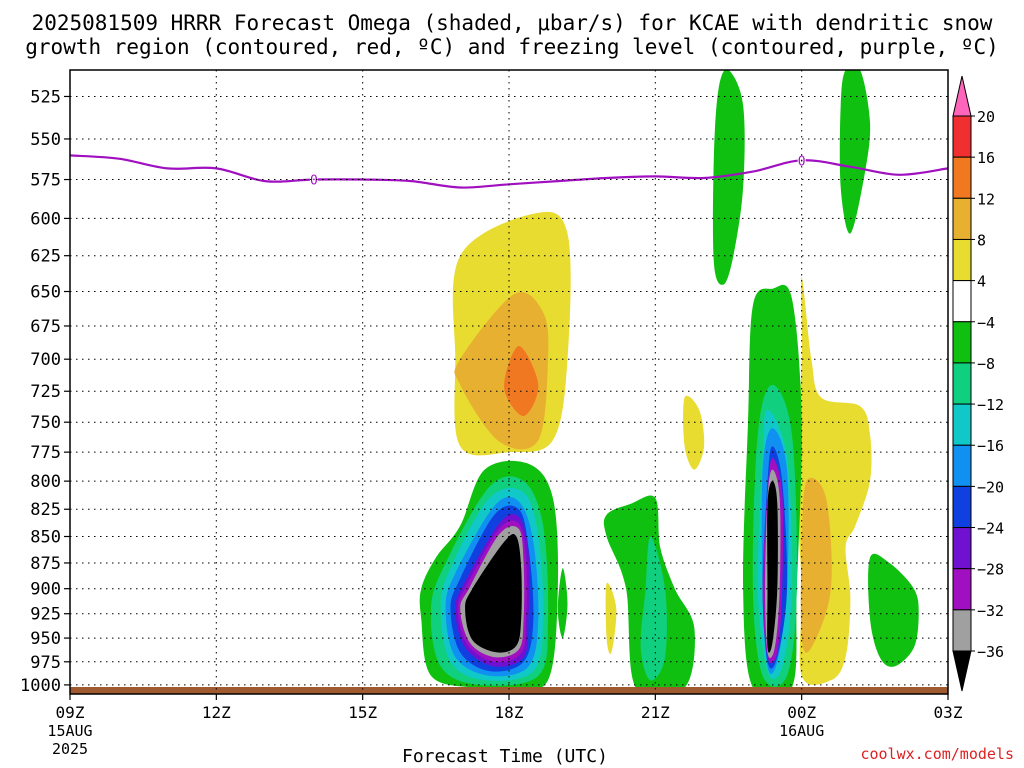 The image size is (1024, 768). Describe the element at coordinates (962, 671) in the screenshot. I see `colorbar-cap-bottom` at that location.